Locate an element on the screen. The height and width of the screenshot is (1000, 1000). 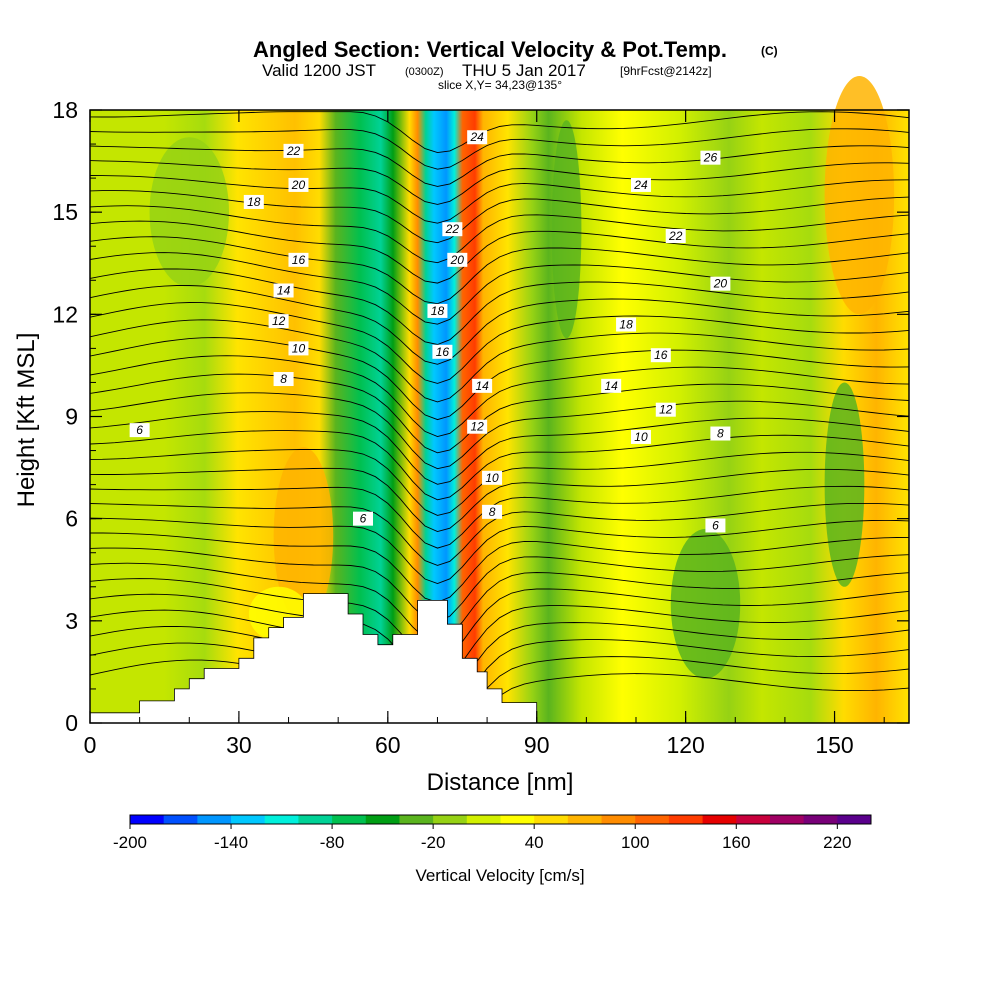
contour-label: 26 is located at coordinates (710, 158).